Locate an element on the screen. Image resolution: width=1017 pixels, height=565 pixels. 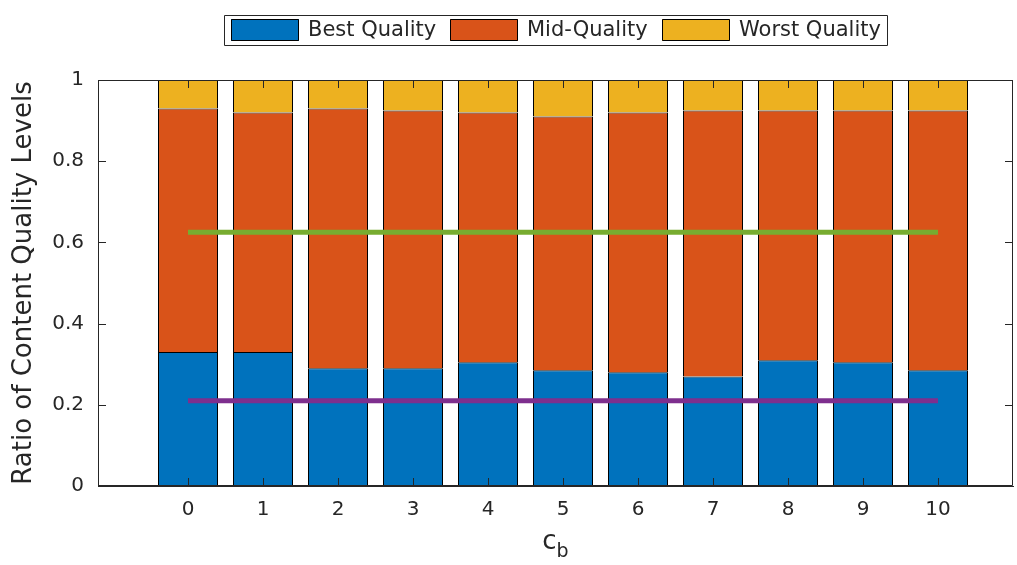
y-tick-label: 0.4 is located at coordinates (68, 321).